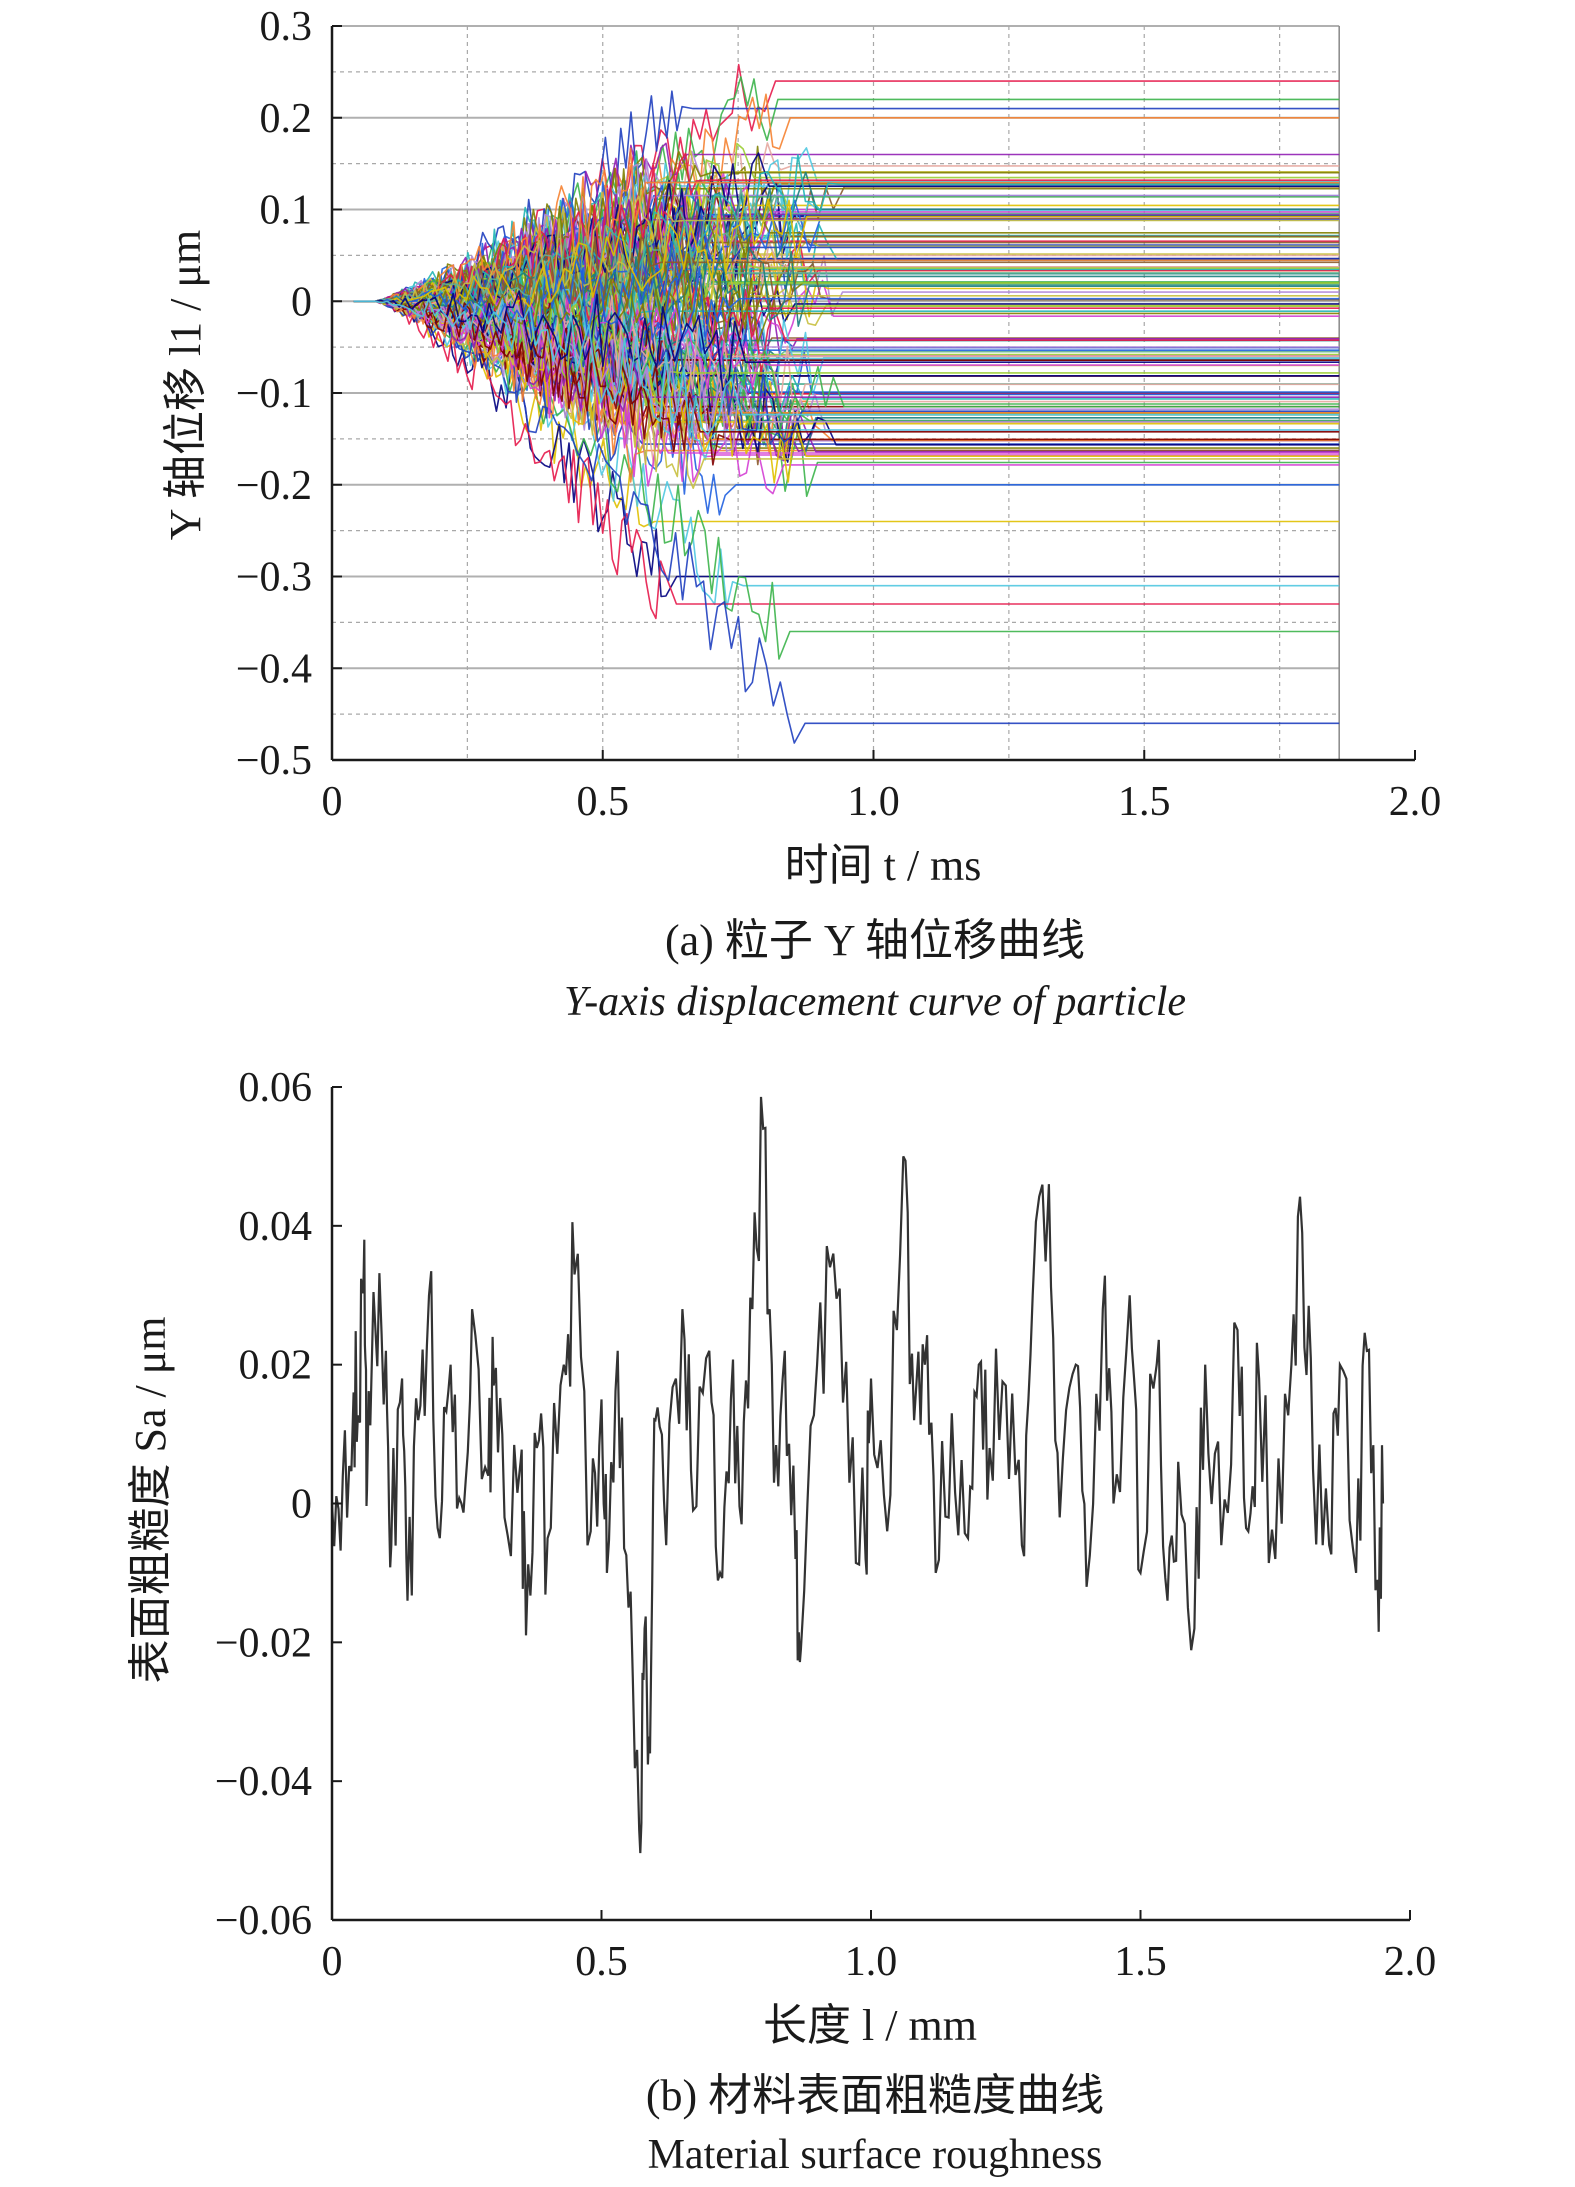 The width and height of the screenshot is (1575, 2187). Describe the element at coordinates (875, 940) in the screenshot. I see `panel-a-caption-cn: (a) 粒子 Y 轴位移曲线` at that location.